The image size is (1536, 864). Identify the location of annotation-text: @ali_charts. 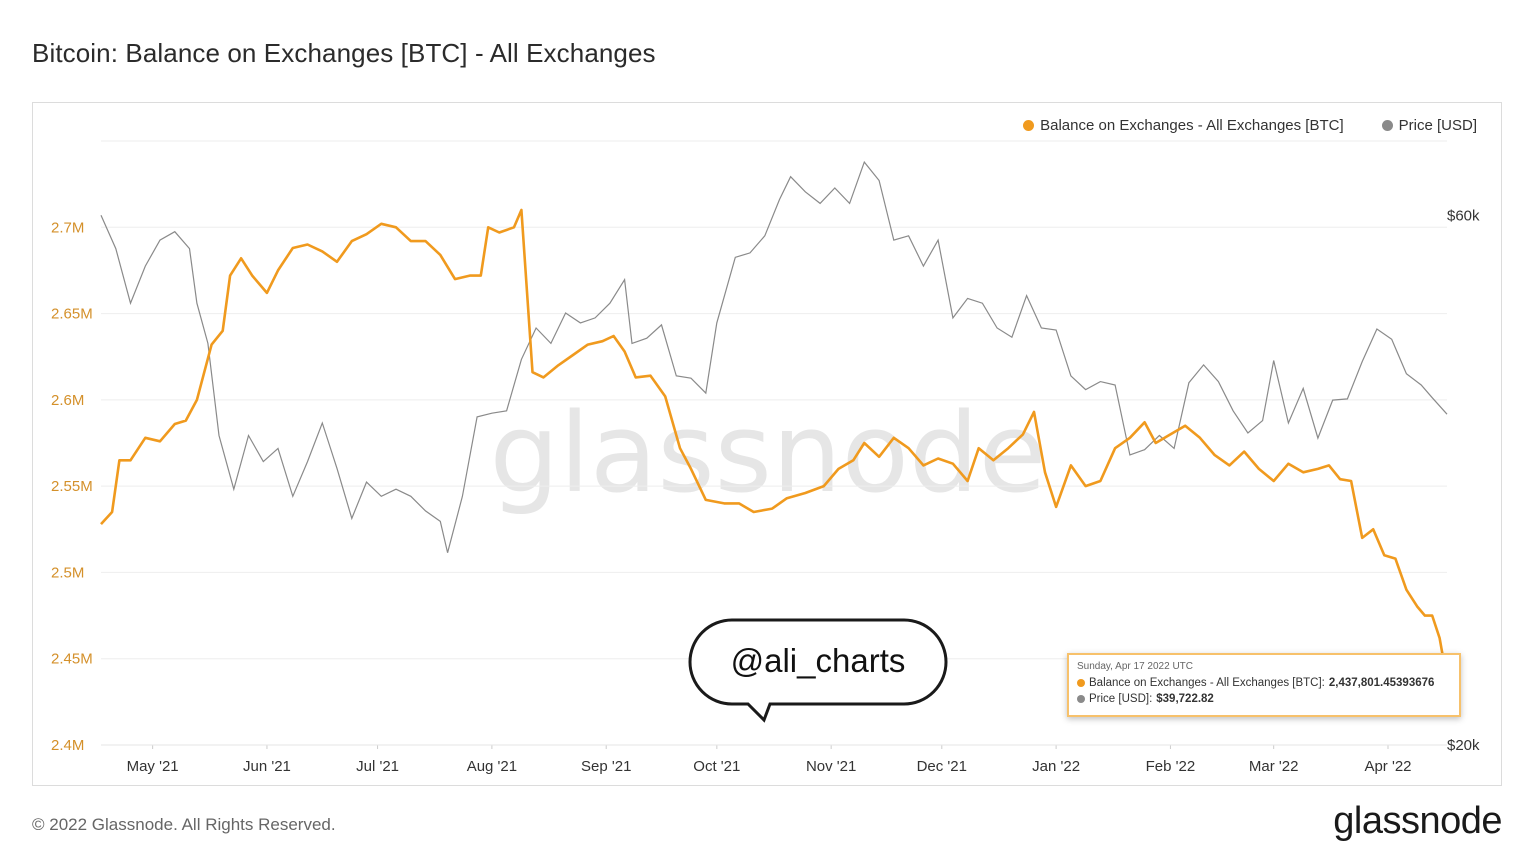
(818, 660).